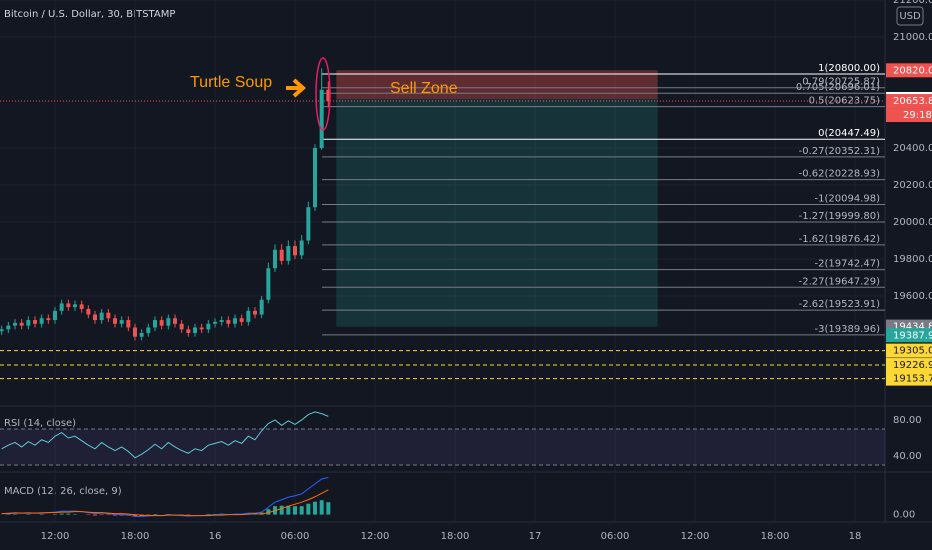 The width and height of the screenshot is (932, 550). What do you see at coordinates (89, 14) in the screenshot?
I see `chart-title: Bitcoin / U.S. Dollar, 30, BITSTAMP` at bounding box center [89, 14].